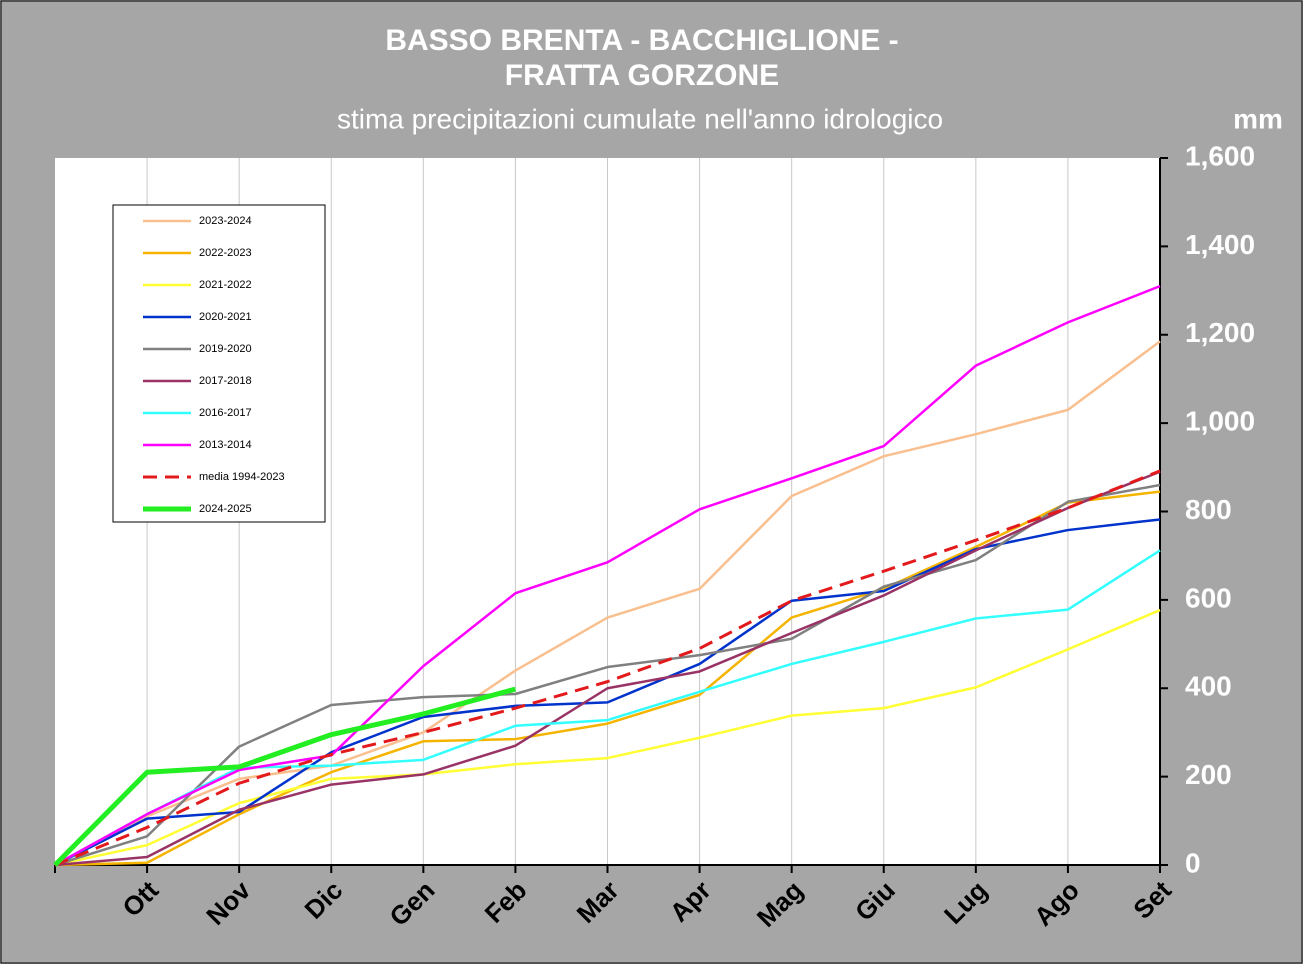 Image resolution: width=1303 pixels, height=964 pixels. What do you see at coordinates (242, 477) in the screenshot?
I see `legend-label: media 1994-2023` at bounding box center [242, 477].